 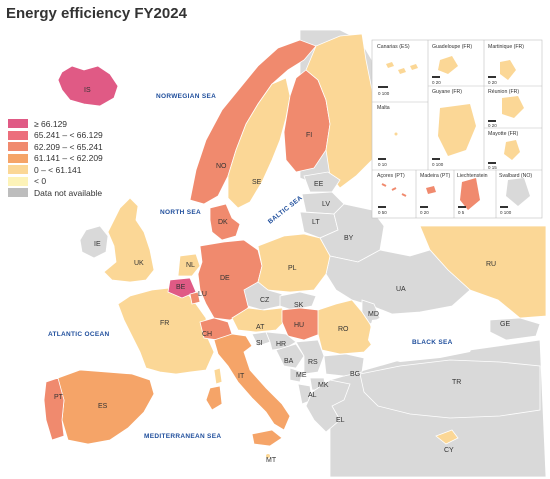 I want to click on code-IT: IT, so click(x=241, y=376).